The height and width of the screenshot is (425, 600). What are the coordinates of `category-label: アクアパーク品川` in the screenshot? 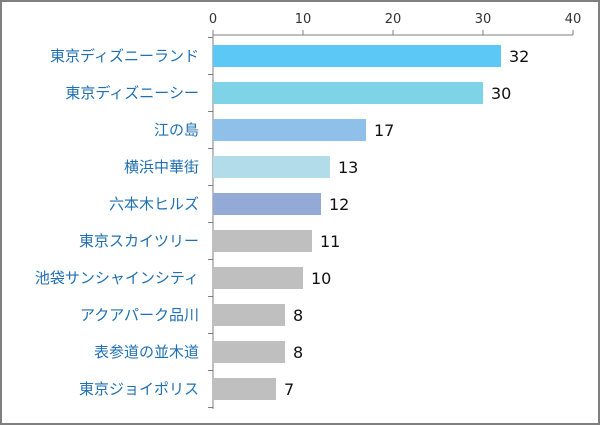 It's located at (139, 315).